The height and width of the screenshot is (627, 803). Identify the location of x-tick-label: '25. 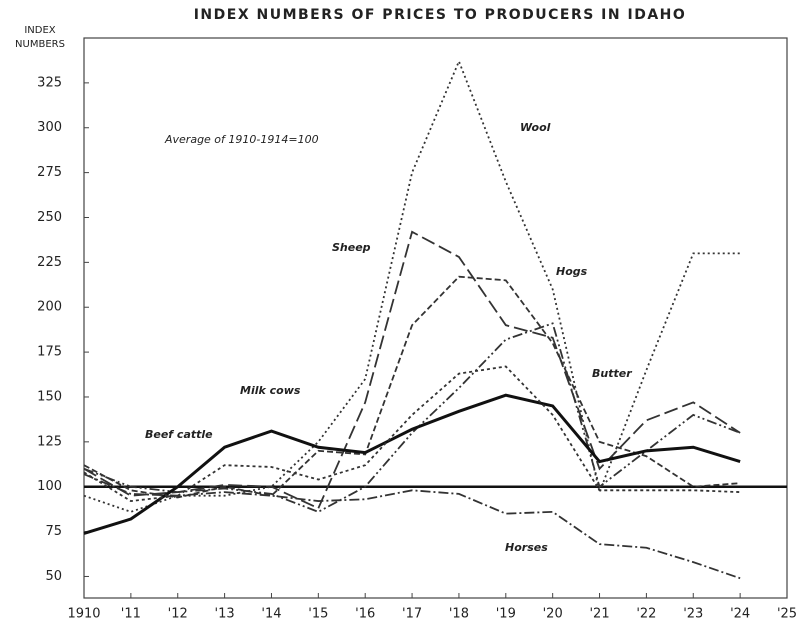
(787, 614).